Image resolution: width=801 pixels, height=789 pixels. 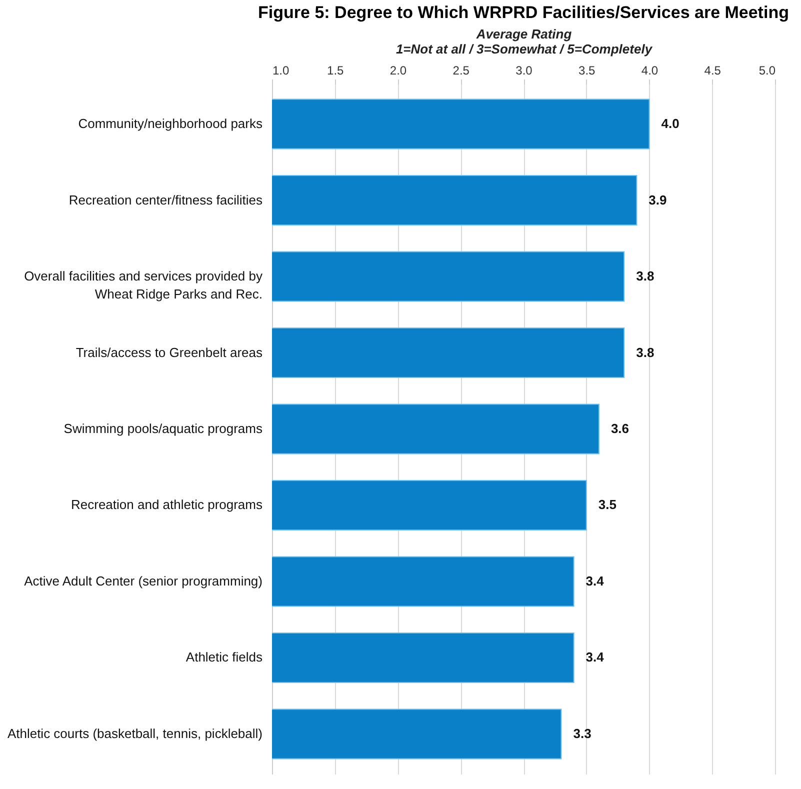 What do you see at coordinates (163, 428) in the screenshot?
I see `y-tick-label: Swimming pools/aquatic programs` at bounding box center [163, 428].